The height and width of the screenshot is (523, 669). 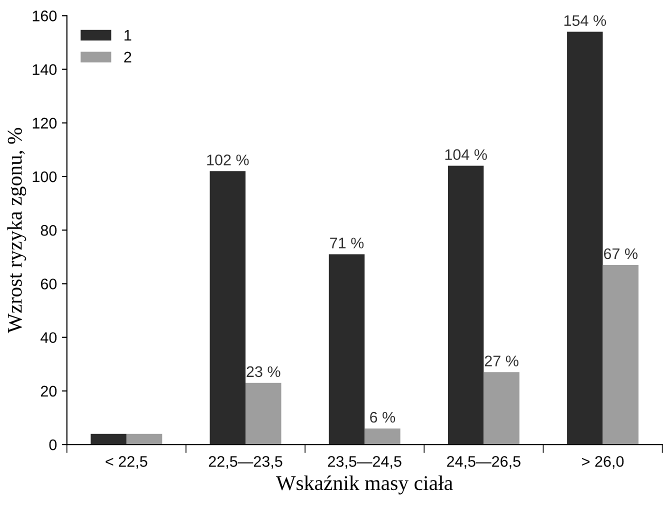 What do you see at coordinates (483, 462) in the screenshot?
I see `x-tick-label: 24,5—26,5` at bounding box center [483, 462].